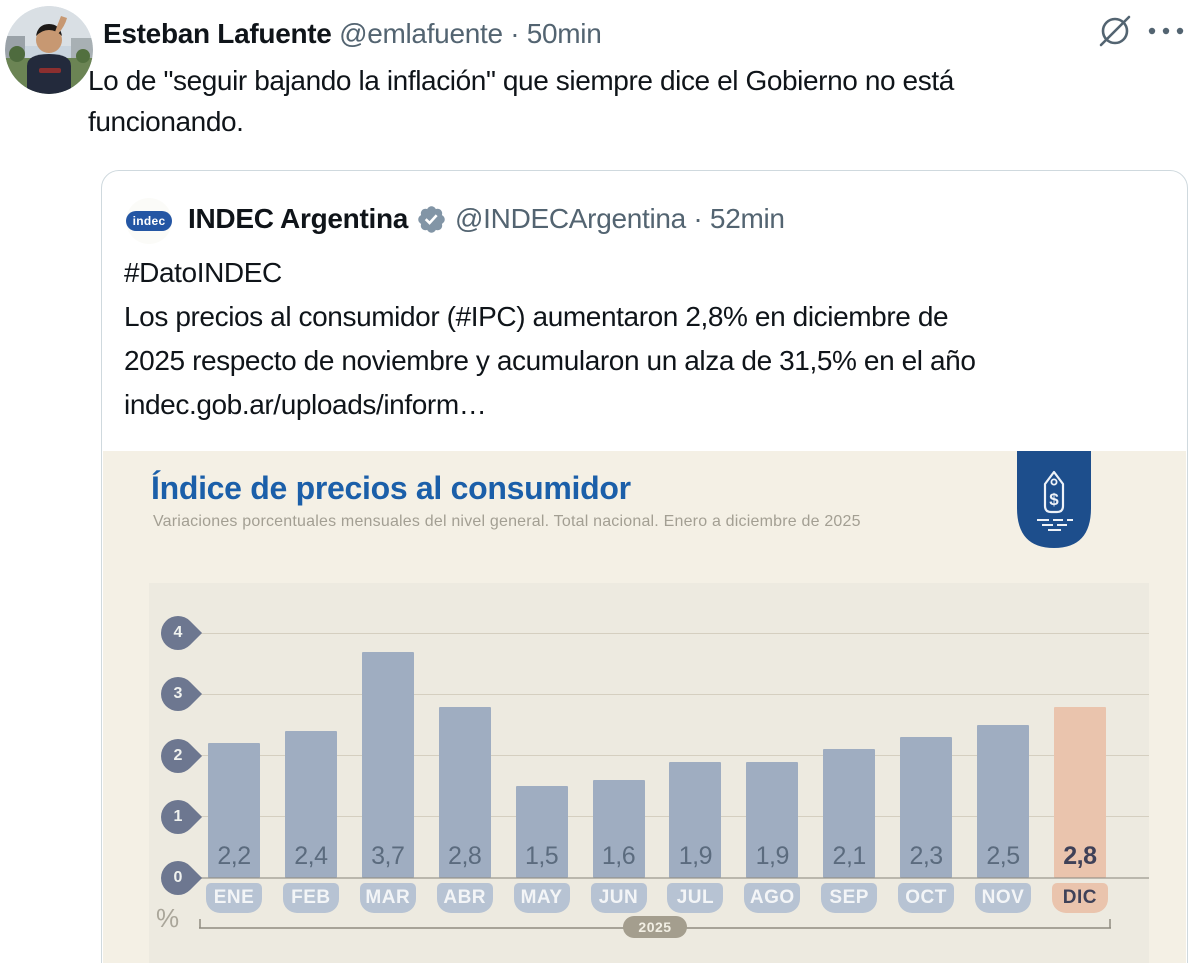  I want to click on month-pill-JUL: JUL, so click(695, 898).